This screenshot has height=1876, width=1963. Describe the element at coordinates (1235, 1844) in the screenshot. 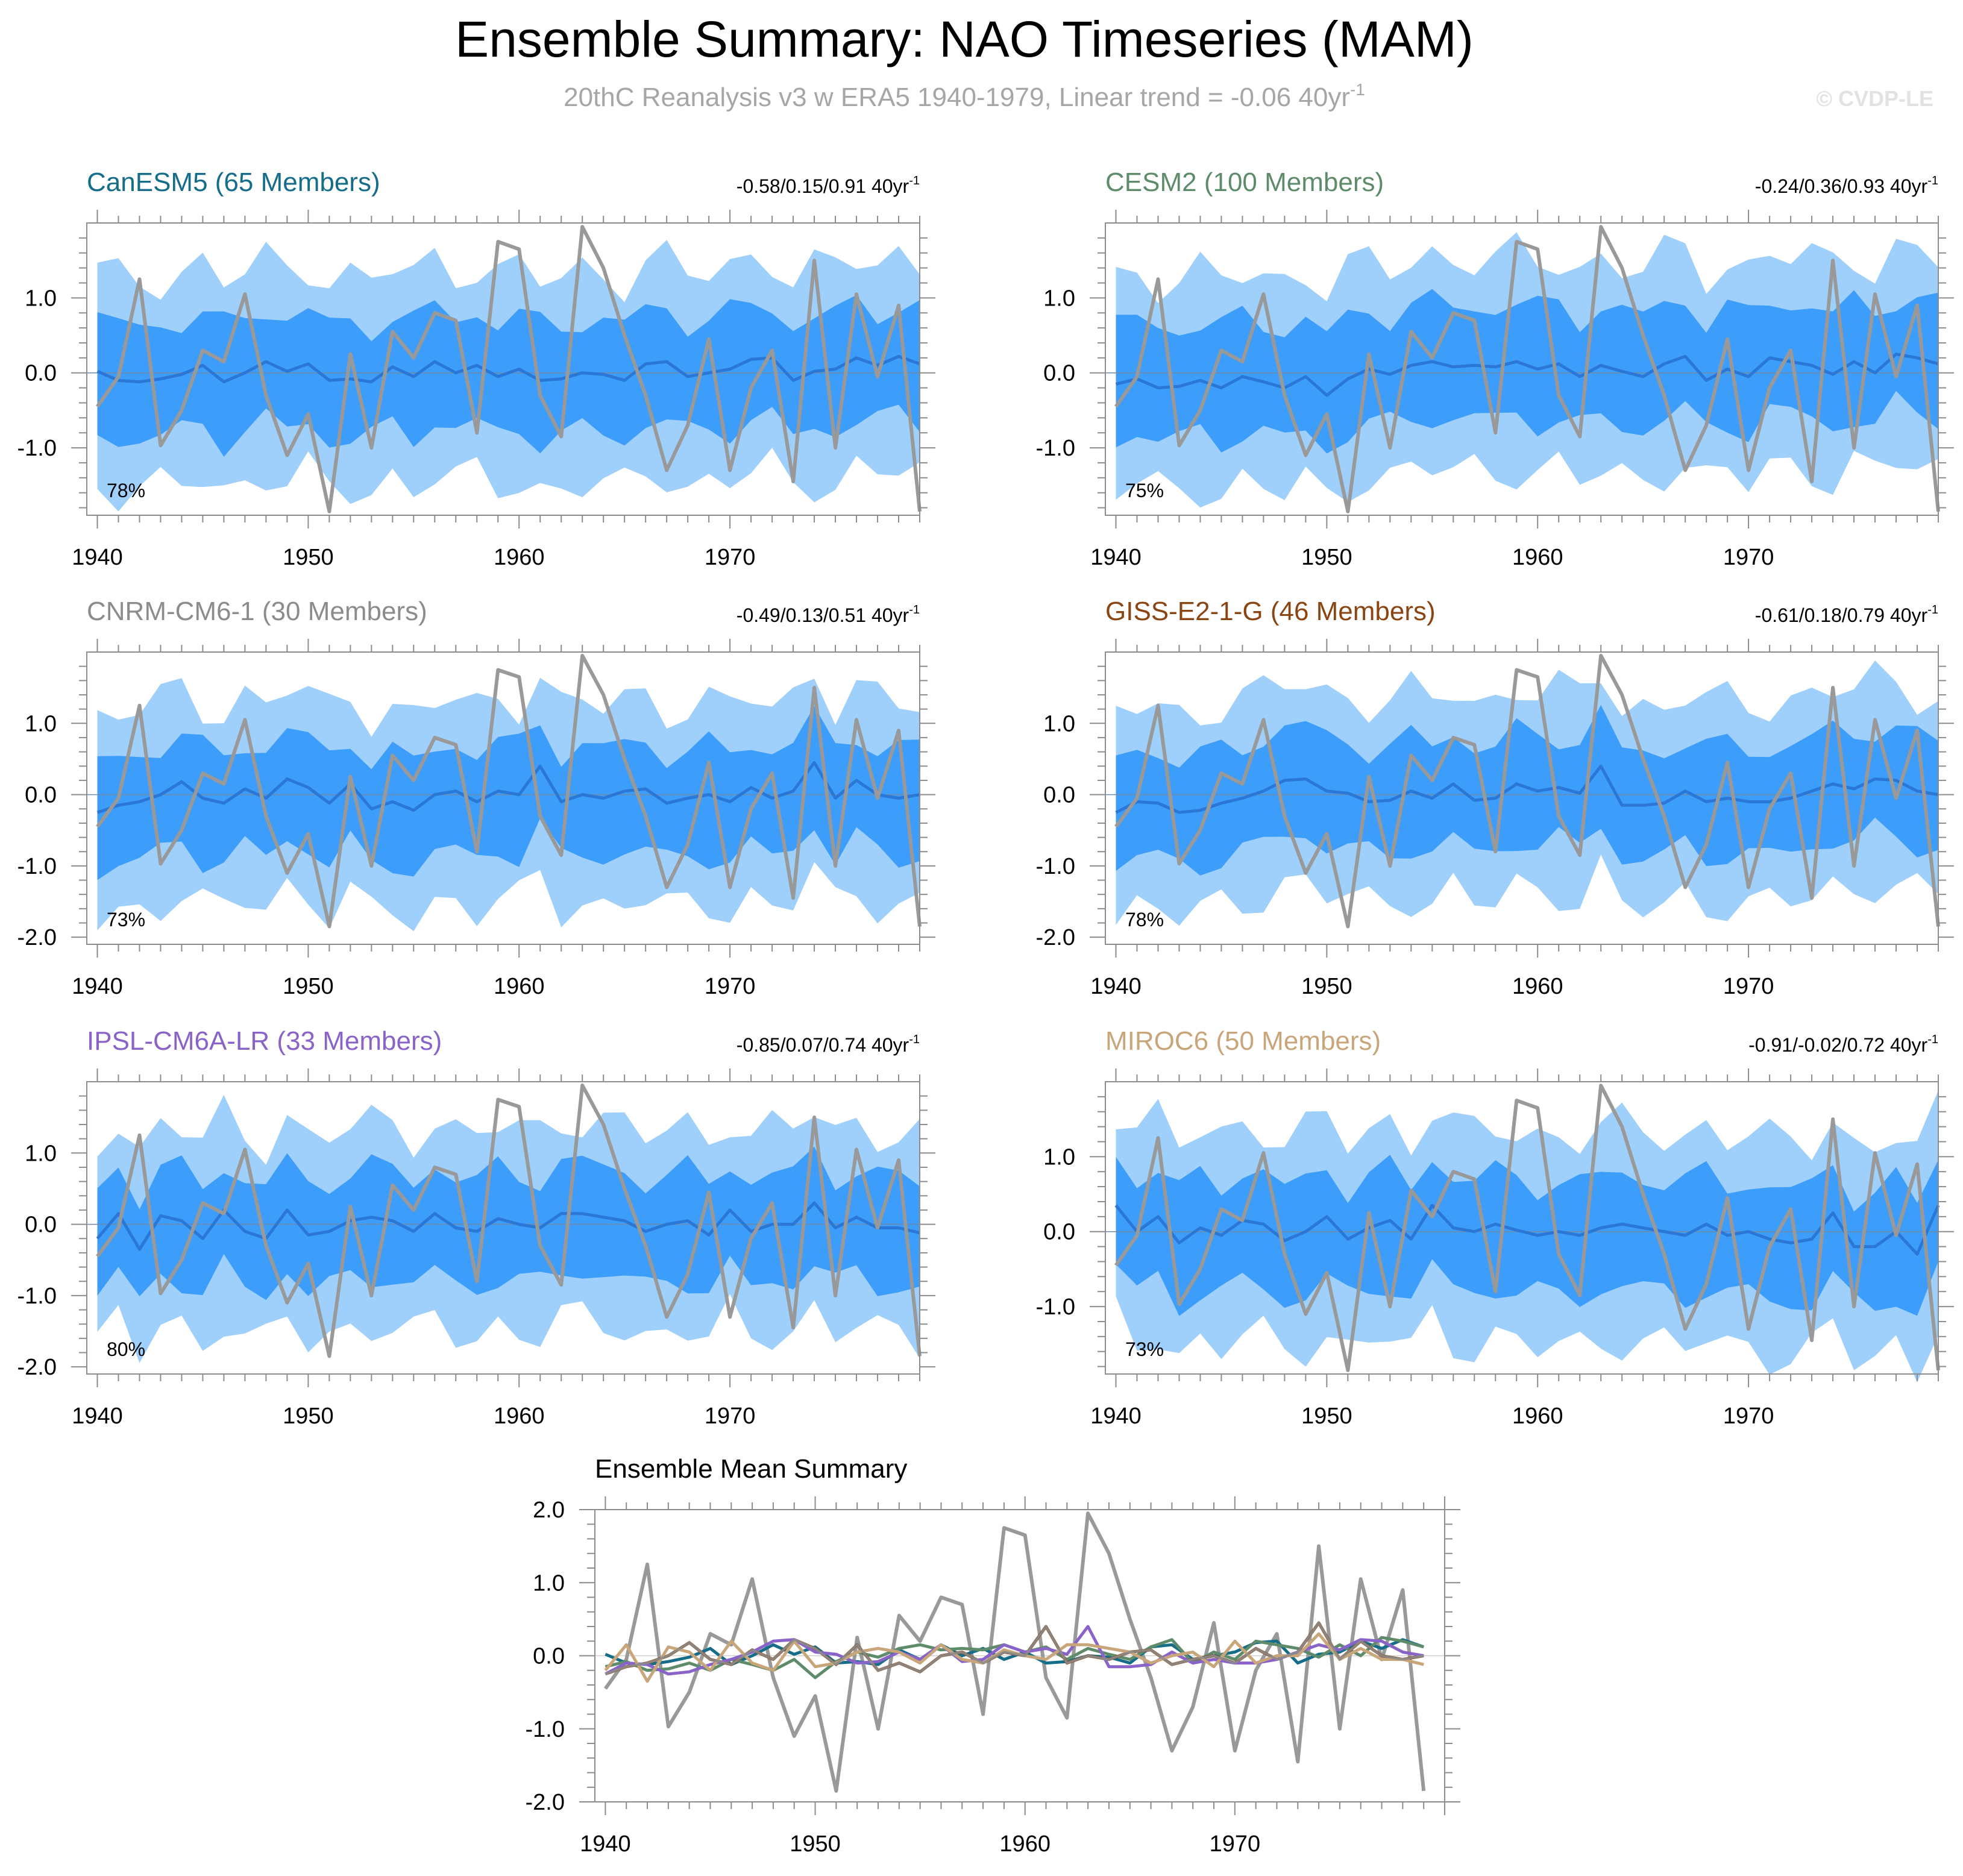

I see `panel-7-xtick-label: 1970` at that location.